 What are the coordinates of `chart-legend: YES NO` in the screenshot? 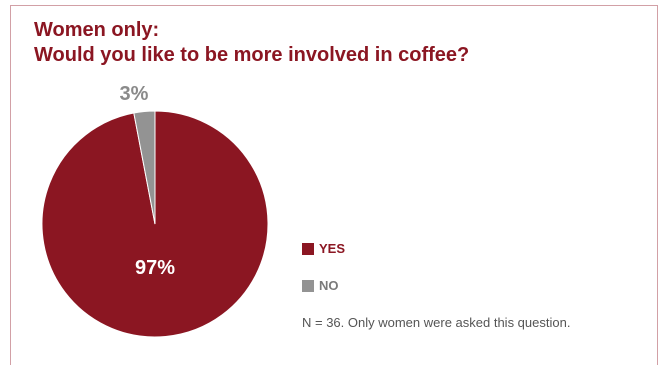 It's located at (323, 277).